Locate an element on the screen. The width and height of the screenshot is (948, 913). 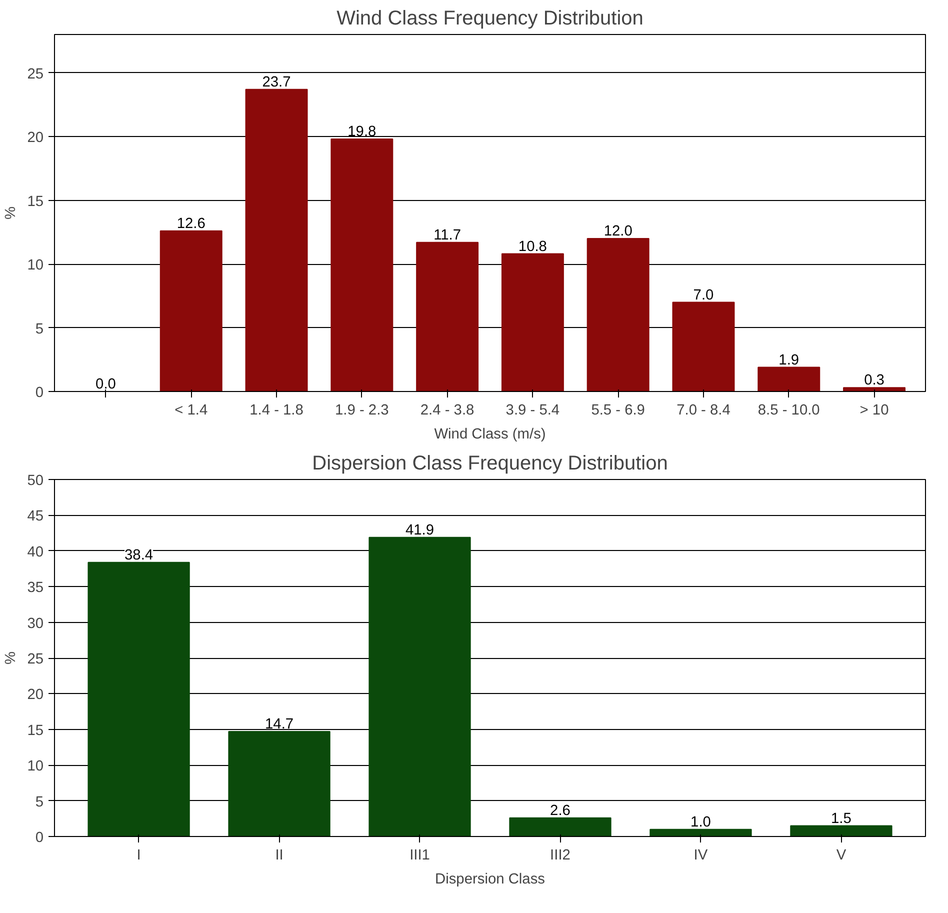
x-tick-label: II is located at coordinates (279, 856).